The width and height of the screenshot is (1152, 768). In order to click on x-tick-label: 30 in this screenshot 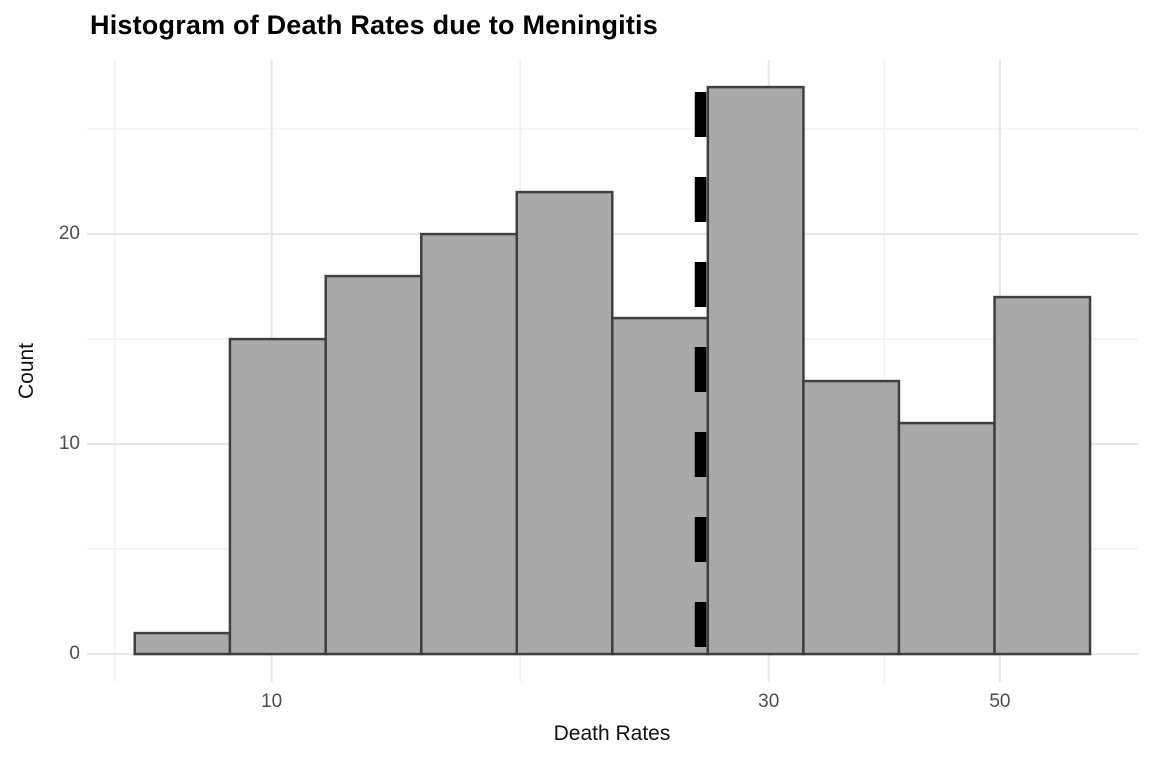, I will do `click(769, 701)`.